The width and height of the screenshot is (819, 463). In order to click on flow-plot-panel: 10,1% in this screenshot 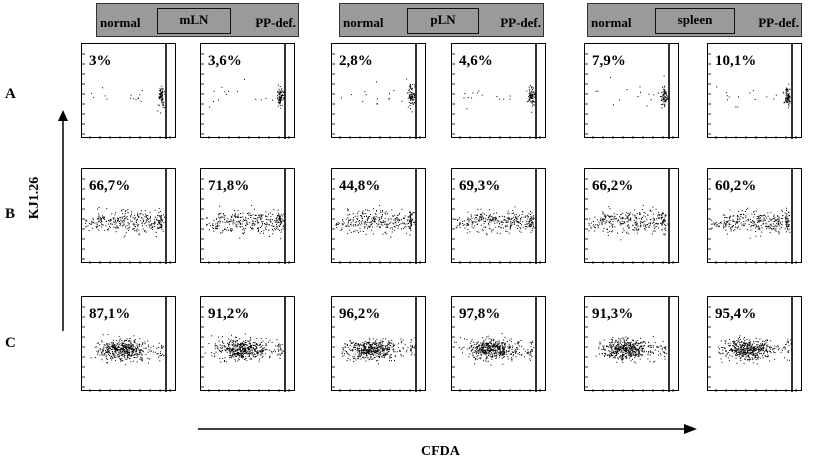, I will do `click(754, 91)`.